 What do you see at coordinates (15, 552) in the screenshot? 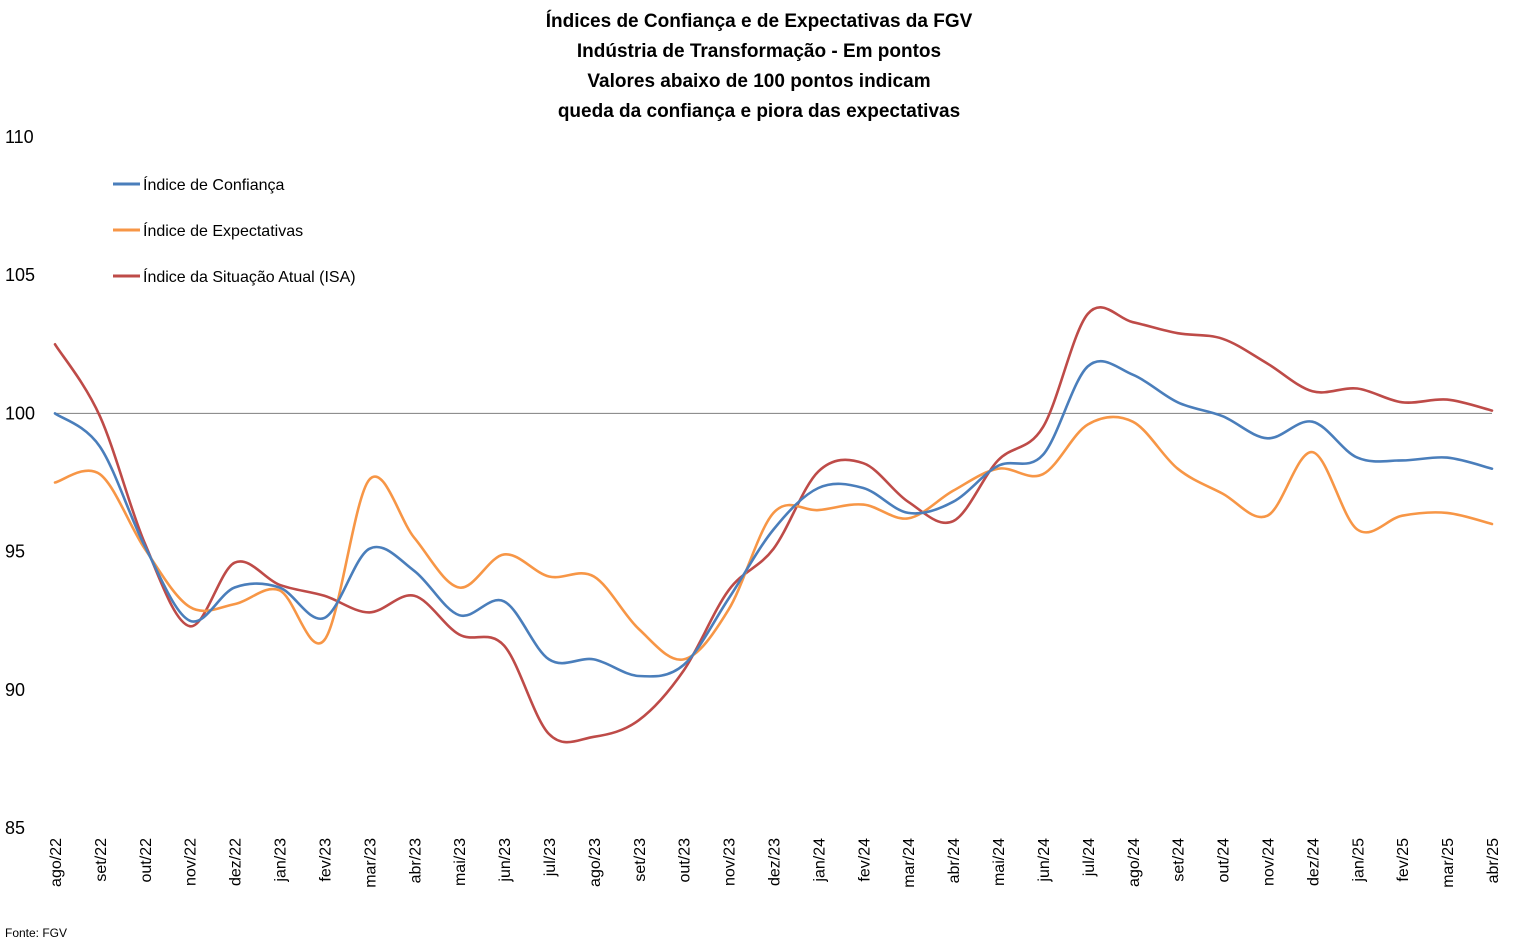
I see `y-tick-label: 95` at bounding box center [15, 552].